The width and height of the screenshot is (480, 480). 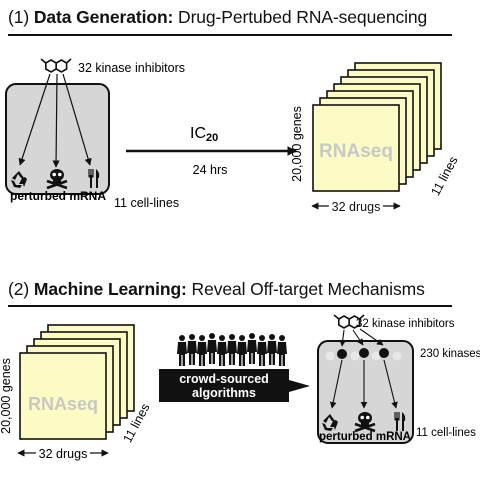 I want to click on section-1-number: (1), so click(x=19, y=17).